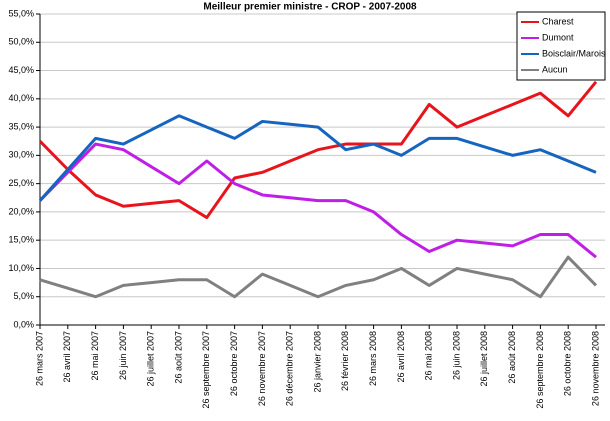 This screenshot has width=610, height=421. Describe the element at coordinates (484, 359) in the screenshot. I see `x-tick-label: 26 juillet 2008` at that location.